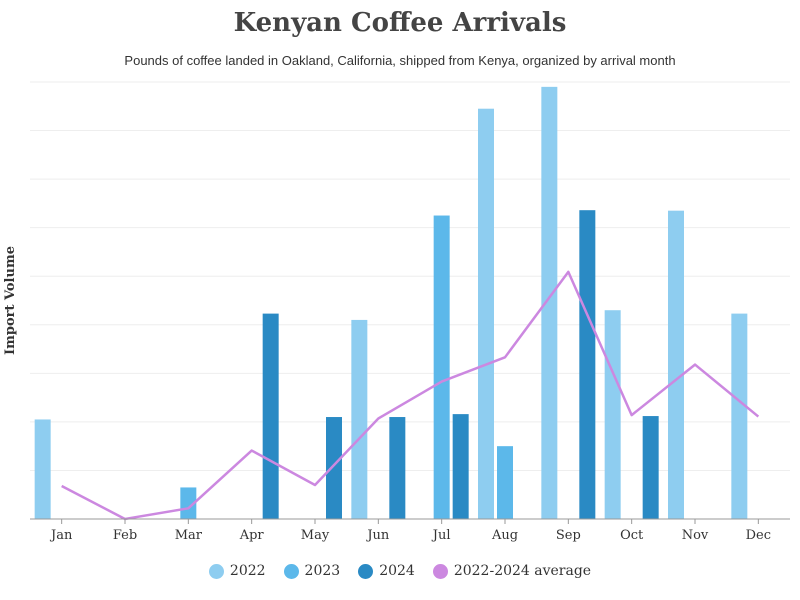  Describe the element at coordinates (505, 482) in the screenshot. I see `bar-2023-Aug` at that location.